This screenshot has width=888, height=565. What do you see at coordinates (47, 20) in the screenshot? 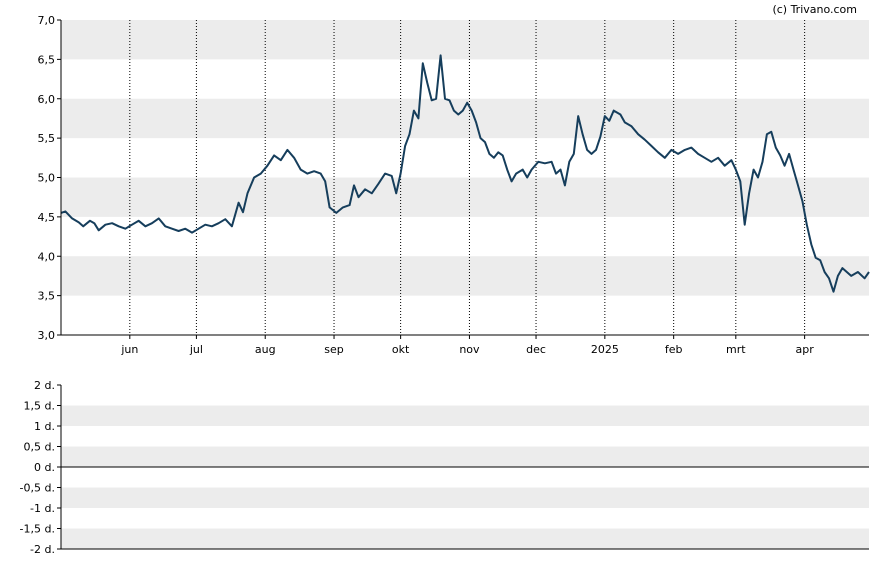
I see `y-tick-label: 7,0` at bounding box center [47, 20].